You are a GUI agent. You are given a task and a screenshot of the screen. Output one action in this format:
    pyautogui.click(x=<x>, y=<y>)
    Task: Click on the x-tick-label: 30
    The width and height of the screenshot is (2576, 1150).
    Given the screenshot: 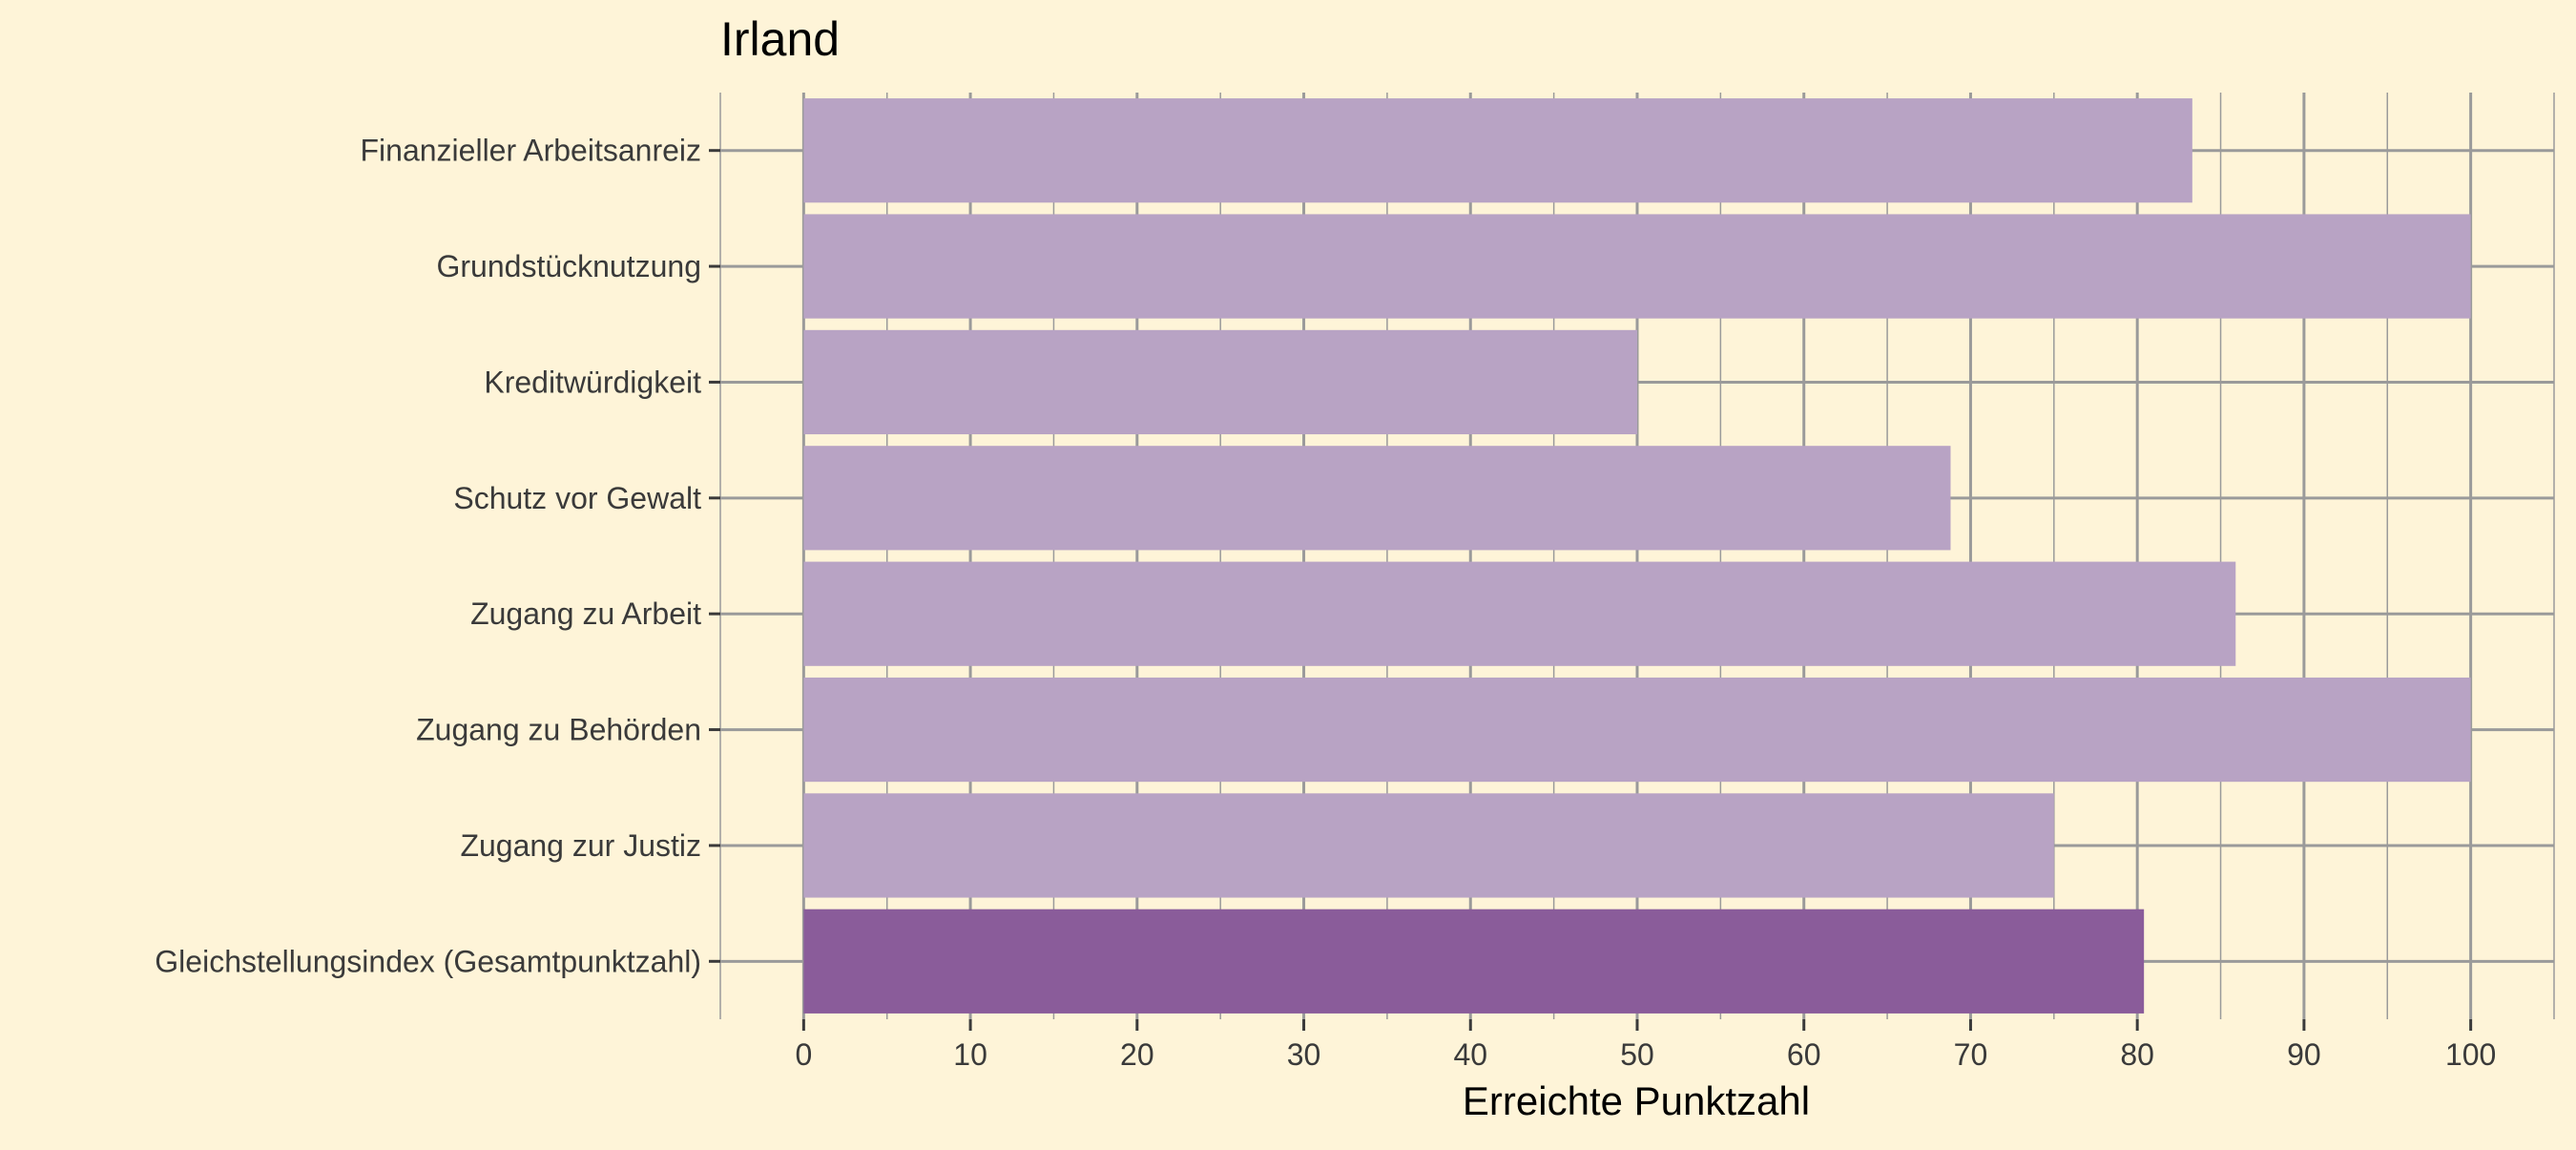 What is the action you would take?
    pyautogui.click(x=1304, y=1054)
    